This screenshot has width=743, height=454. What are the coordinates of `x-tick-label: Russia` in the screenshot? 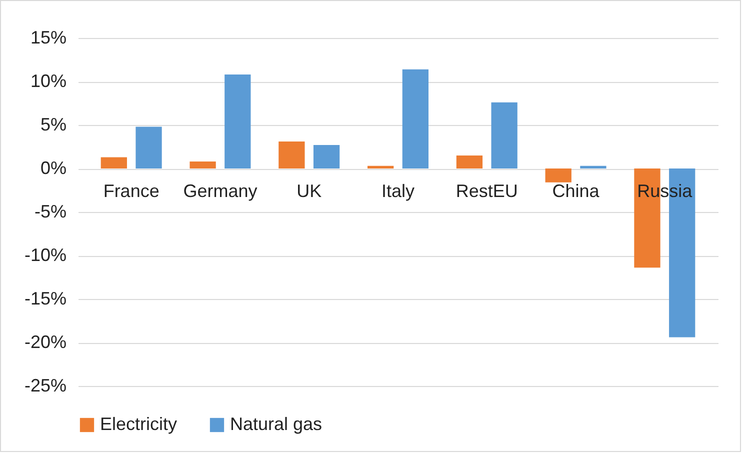 It's located at (665, 191).